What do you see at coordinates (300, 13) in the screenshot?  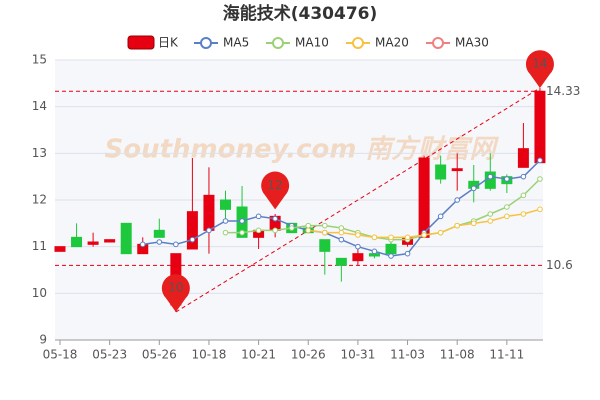 I see `chart-title: 海能技术(430476)` at bounding box center [300, 13].